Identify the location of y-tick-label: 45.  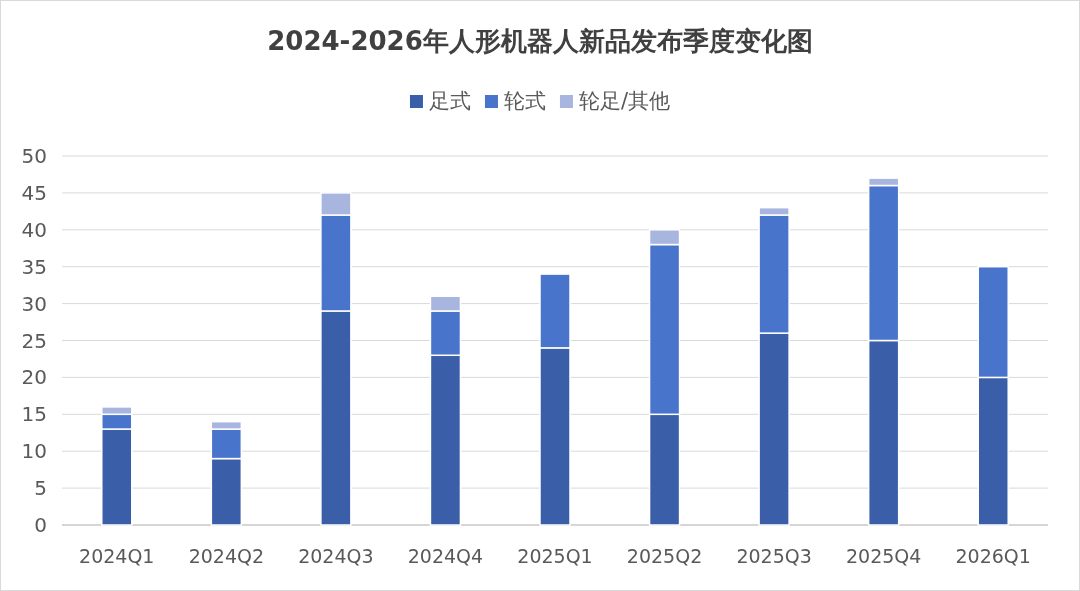
(34, 192).